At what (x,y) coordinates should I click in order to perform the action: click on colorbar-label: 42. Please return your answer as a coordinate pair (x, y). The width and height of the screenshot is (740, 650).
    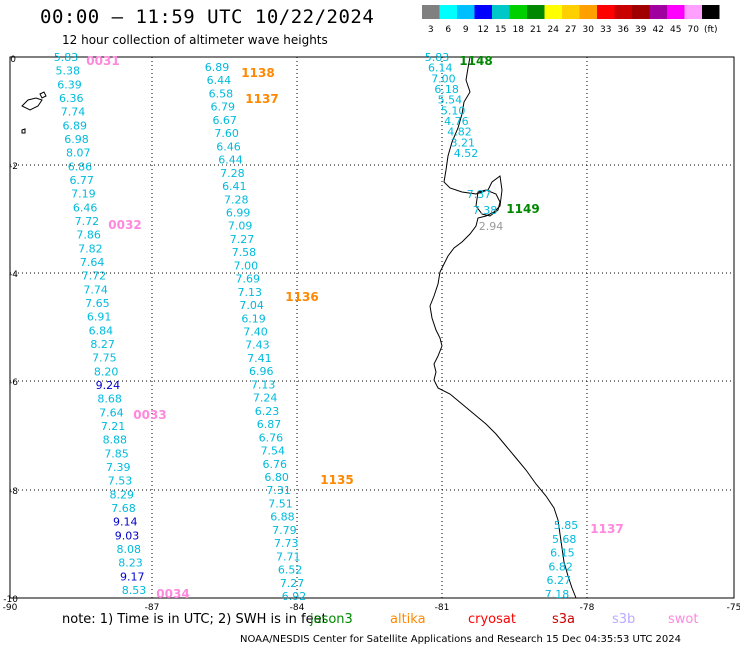
    Looking at the image, I should click on (658, 30).